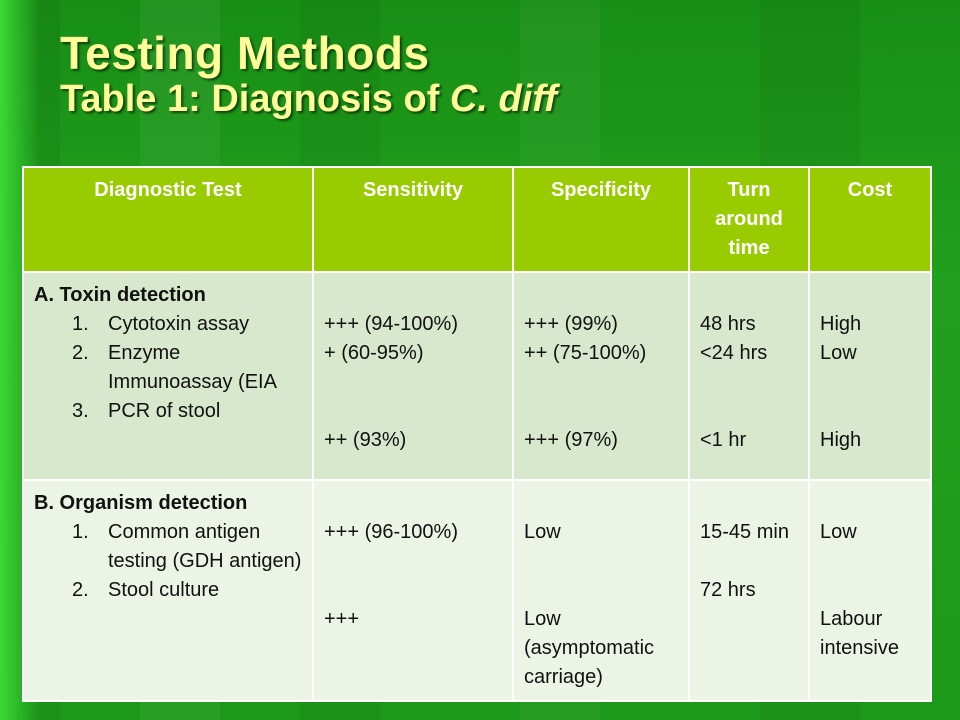 The height and width of the screenshot is (720, 960). I want to click on title-line-2-text: Table 1: Diagnosis of, so click(255, 99).